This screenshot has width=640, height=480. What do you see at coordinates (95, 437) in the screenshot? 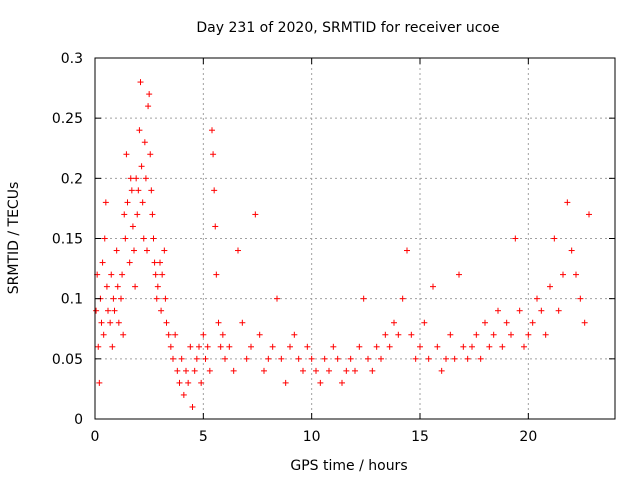
I see `x-tick-label: 0` at bounding box center [95, 437].